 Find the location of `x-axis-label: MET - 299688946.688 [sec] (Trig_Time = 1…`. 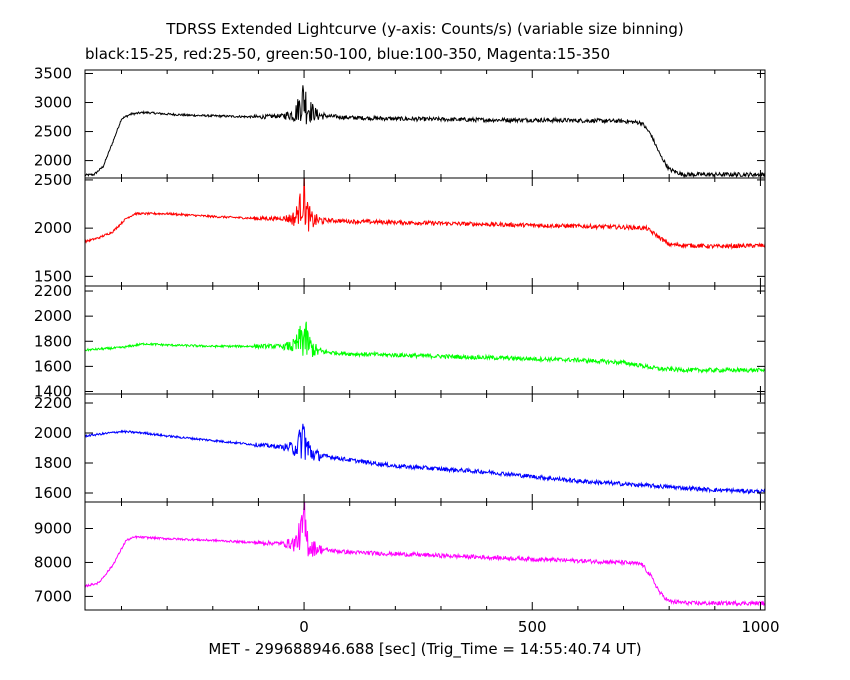

x-axis-label: MET - 299688946.688 [sec] (Trig_Time = 1… is located at coordinates (425, 649).